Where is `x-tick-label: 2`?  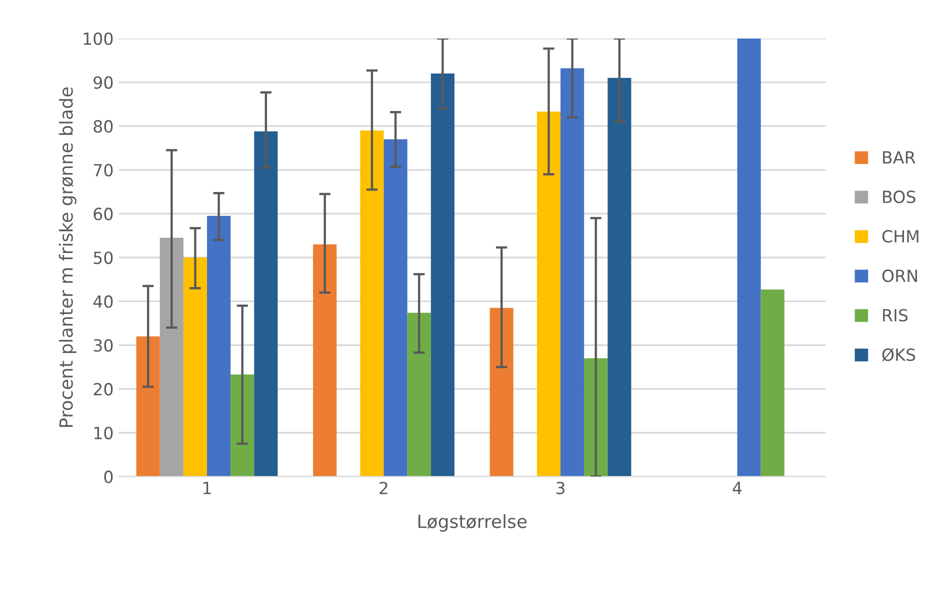
x-tick-label: 2 is located at coordinates (384, 488).